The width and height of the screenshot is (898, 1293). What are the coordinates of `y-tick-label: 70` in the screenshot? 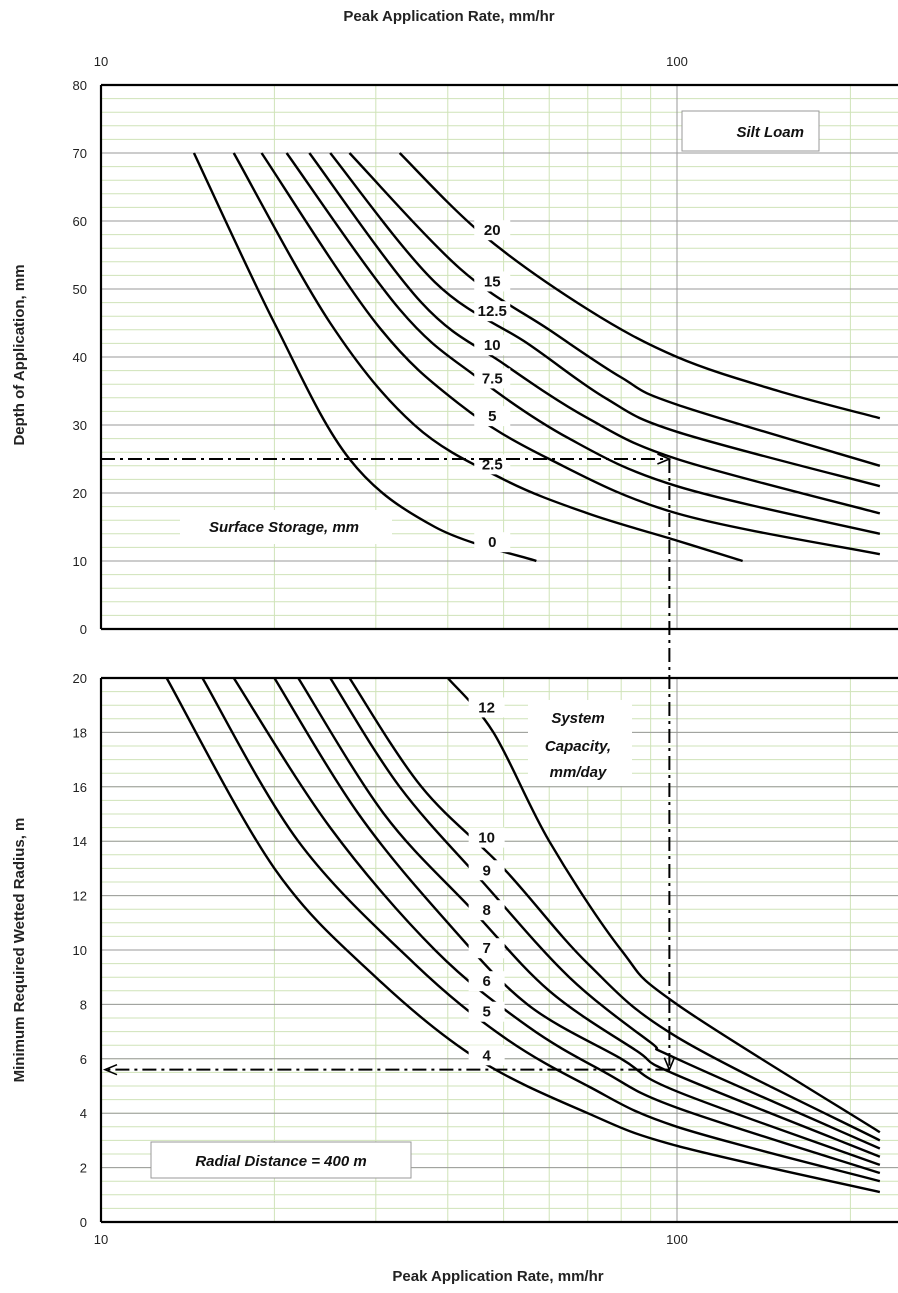 It's located at (80, 153).